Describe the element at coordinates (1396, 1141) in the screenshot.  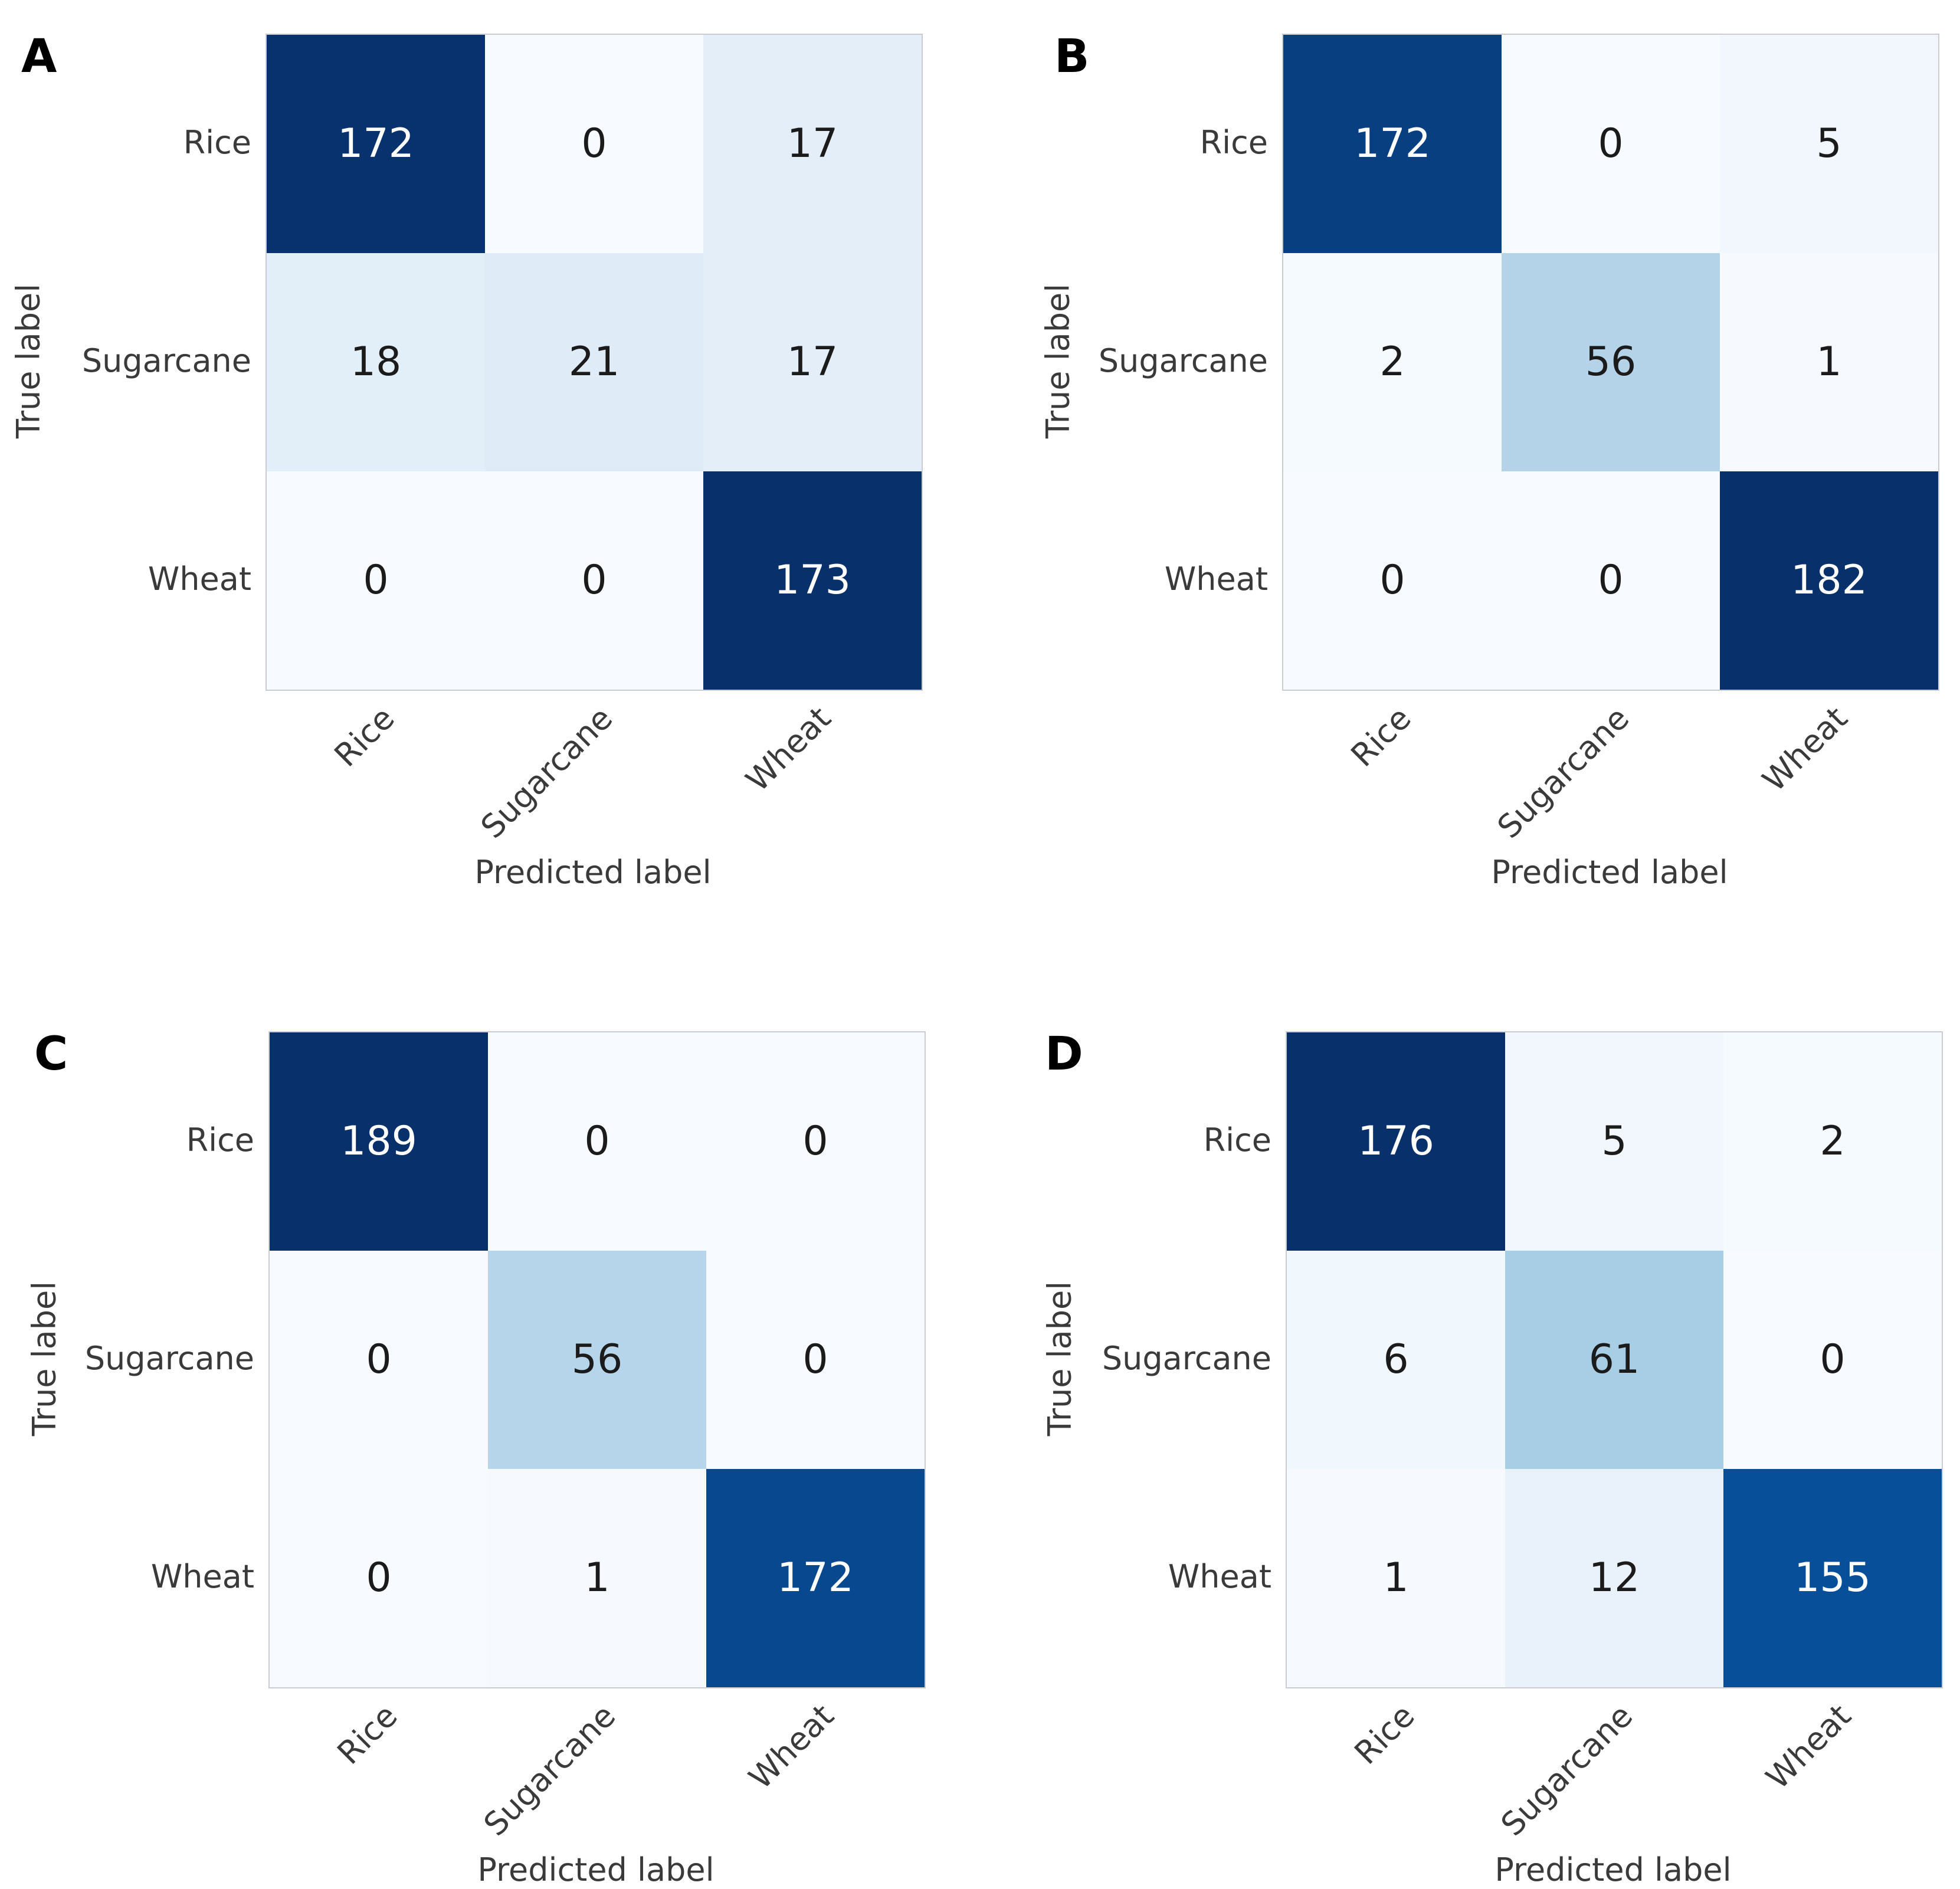
I see `matrix-cell: 176` at that location.